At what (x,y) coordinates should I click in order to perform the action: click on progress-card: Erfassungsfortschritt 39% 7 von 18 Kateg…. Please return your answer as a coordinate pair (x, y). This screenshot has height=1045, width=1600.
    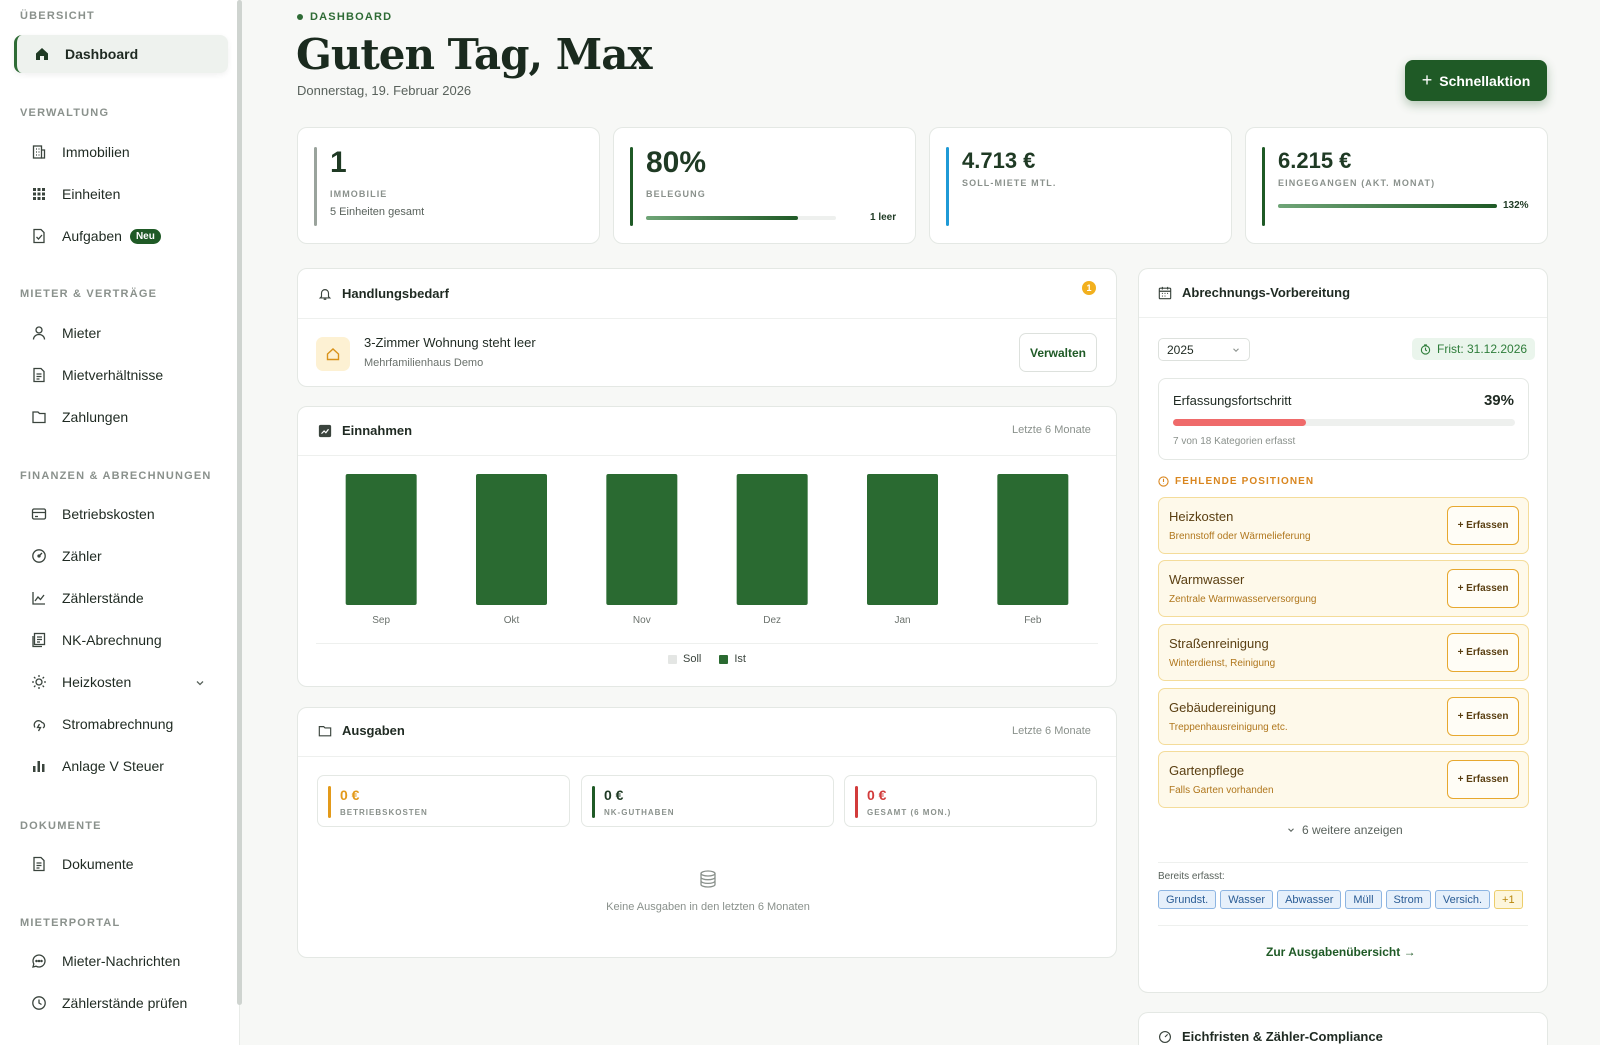
    Looking at the image, I should click on (1343, 419).